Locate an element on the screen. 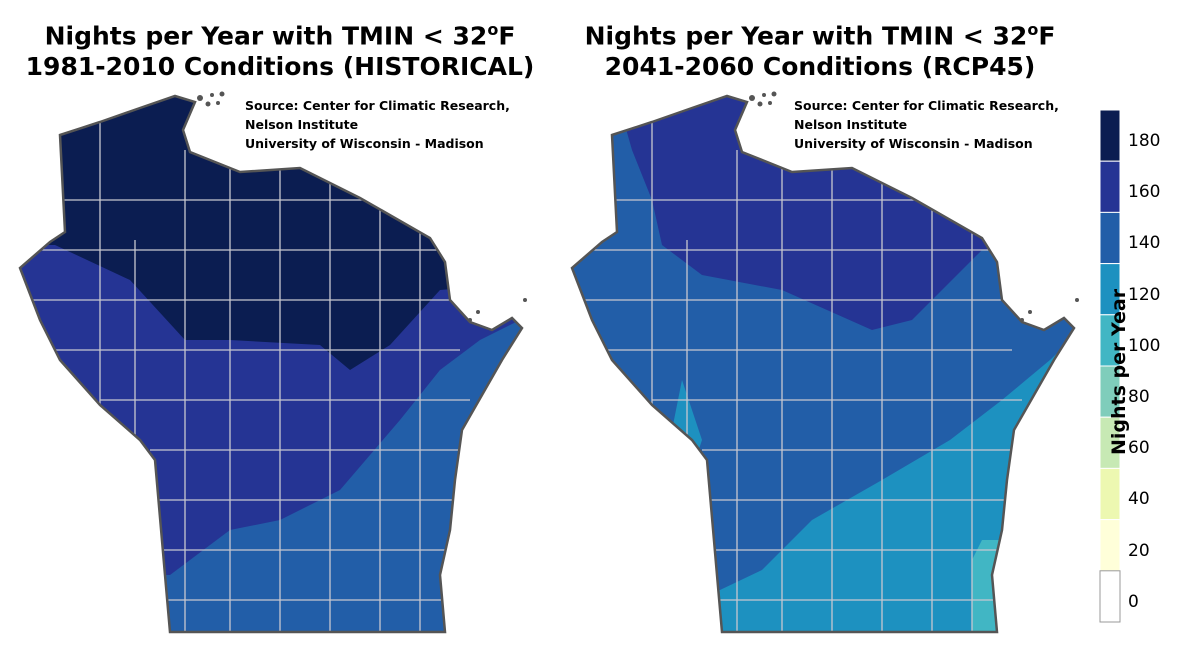 This screenshot has width=1200, height=655. legend-label: 20 is located at coordinates (1139, 550).